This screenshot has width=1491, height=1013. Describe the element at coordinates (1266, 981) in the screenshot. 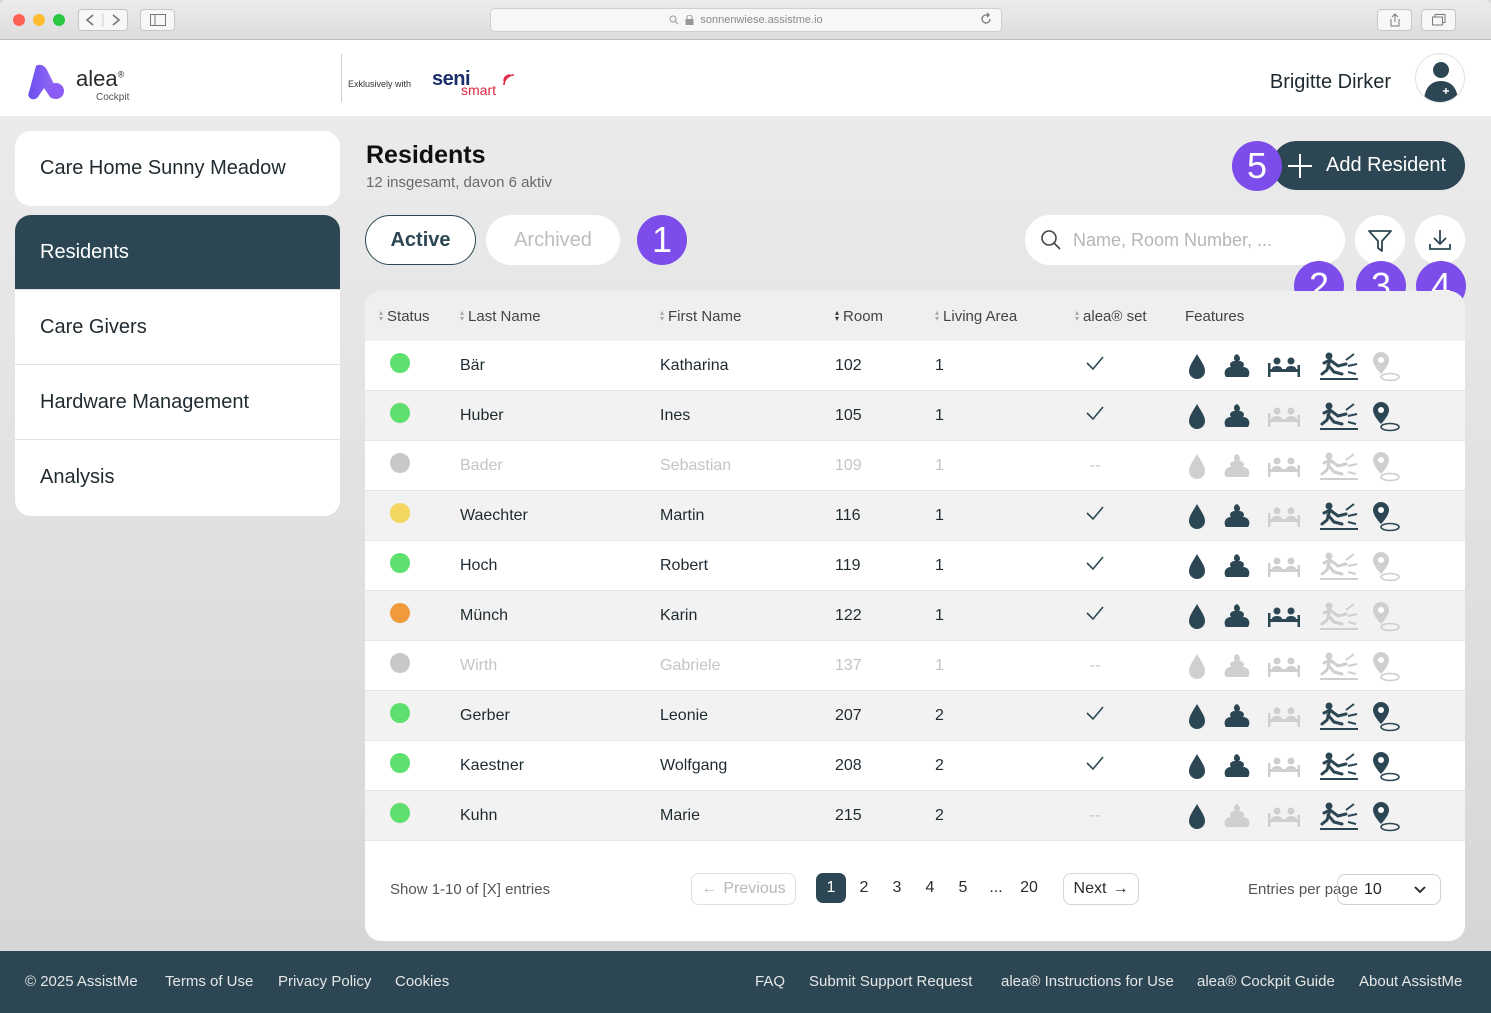

I see `footer-link-cockpit-guide: alea® Cockpit Guide` at that location.